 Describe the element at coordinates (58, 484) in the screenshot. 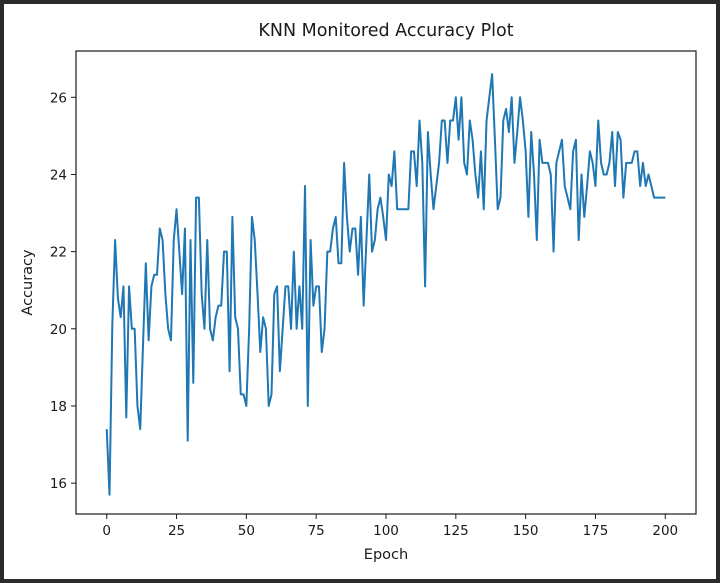

I see `y-tick-label: 16` at that location.